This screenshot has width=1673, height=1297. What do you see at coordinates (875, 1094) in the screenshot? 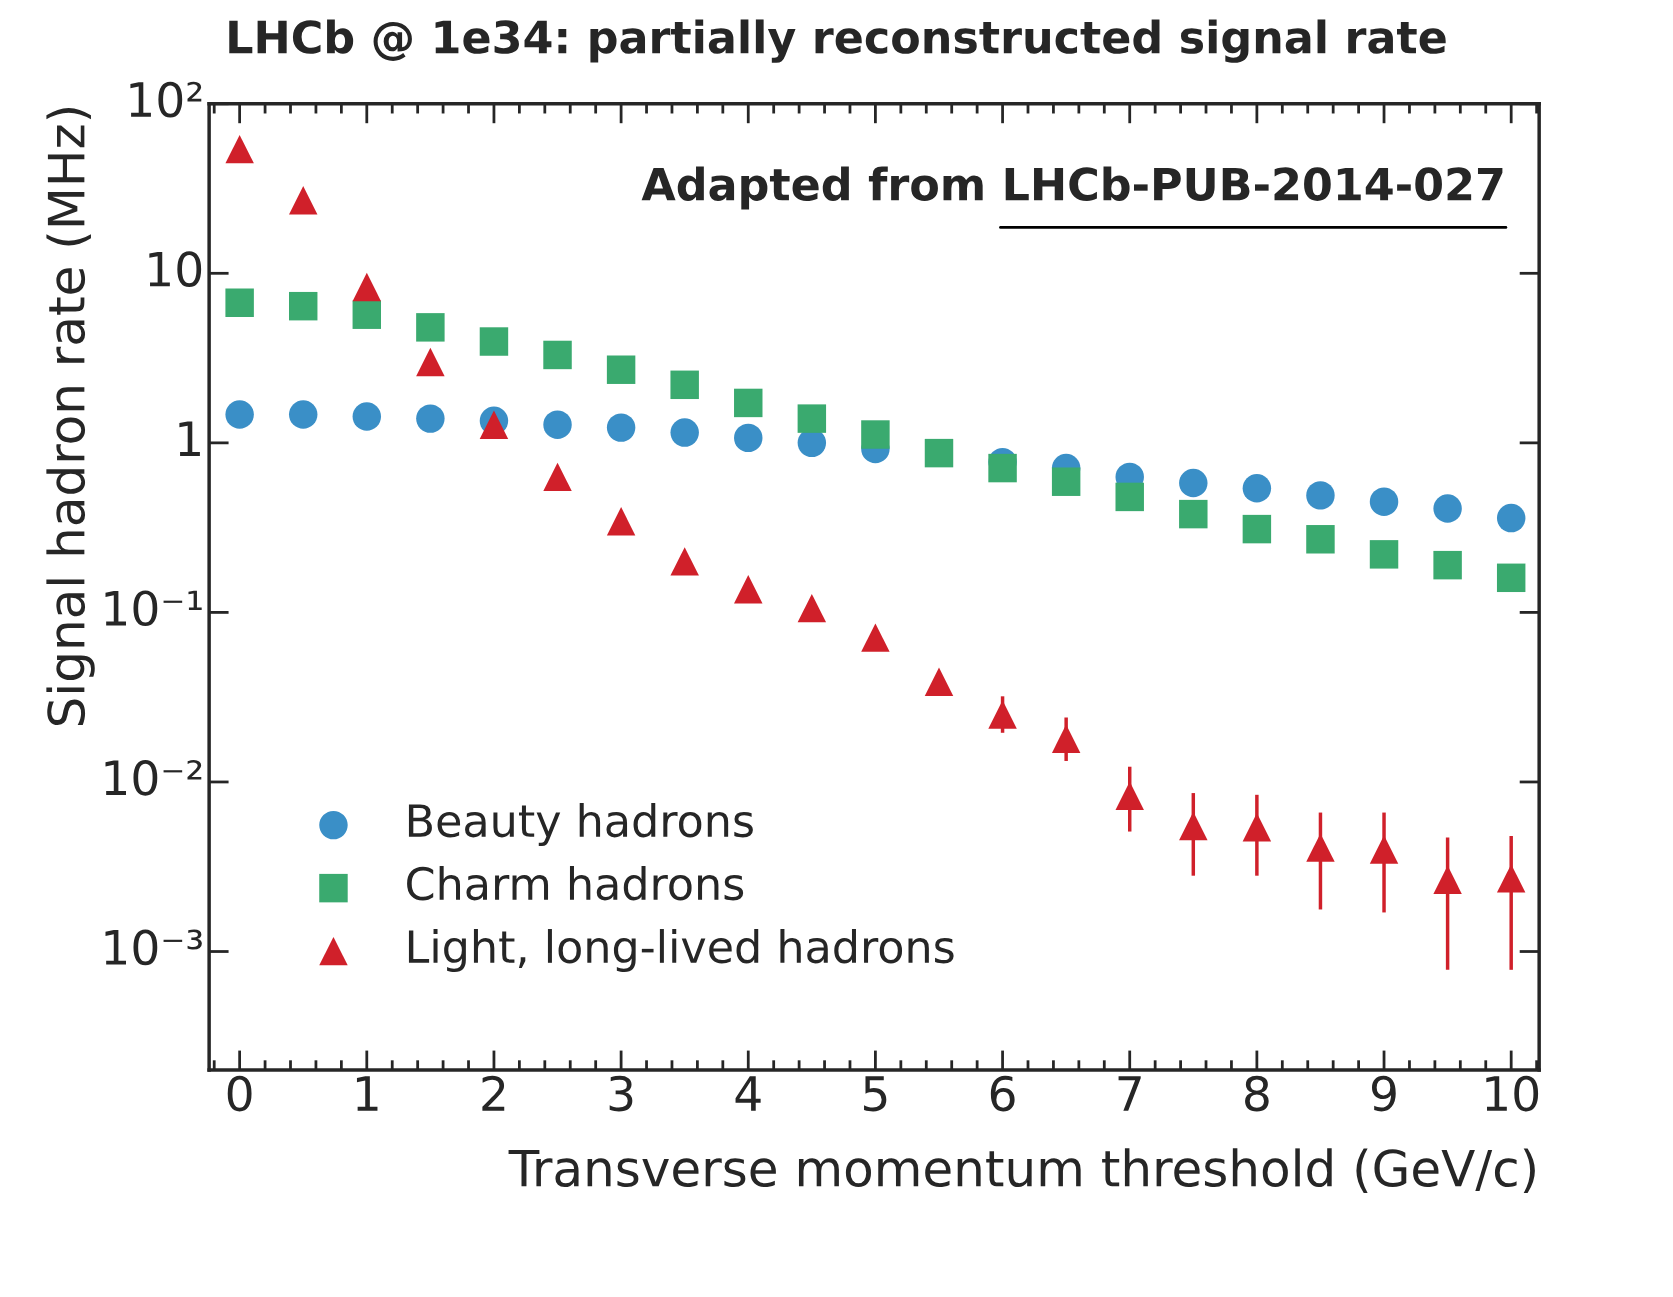
I see `x-tick-label: 5` at bounding box center [875, 1094].